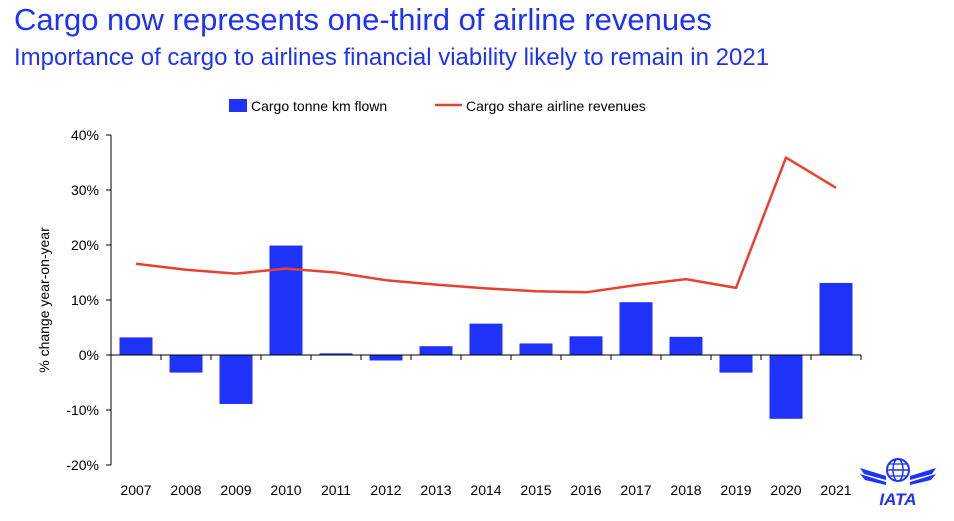  Describe the element at coordinates (85, 245) in the screenshot. I see `y-tick-label: 20%` at that location.